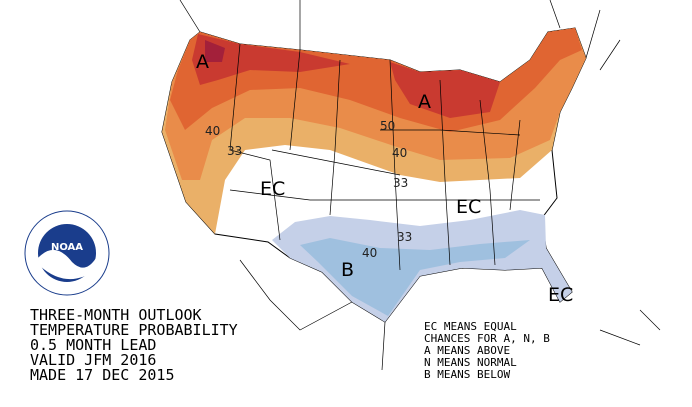  What do you see at coordinates (215, 51) in the screenshot?
I see `probability-70-plus` at bounding box center [215, 51].